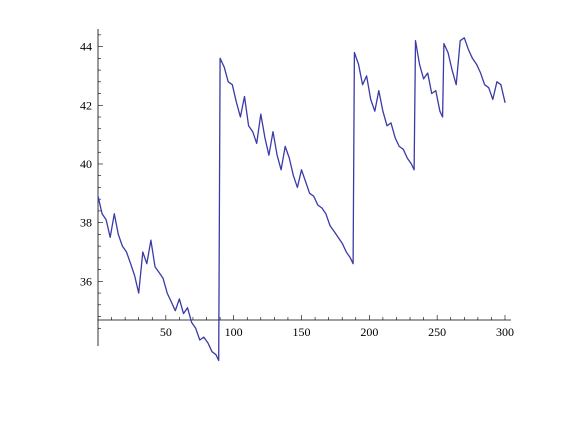  What do you see at coordinates (505, 332) in the screenshot?
I see `x-tick-label: 300` at bounding box center [505, 332].